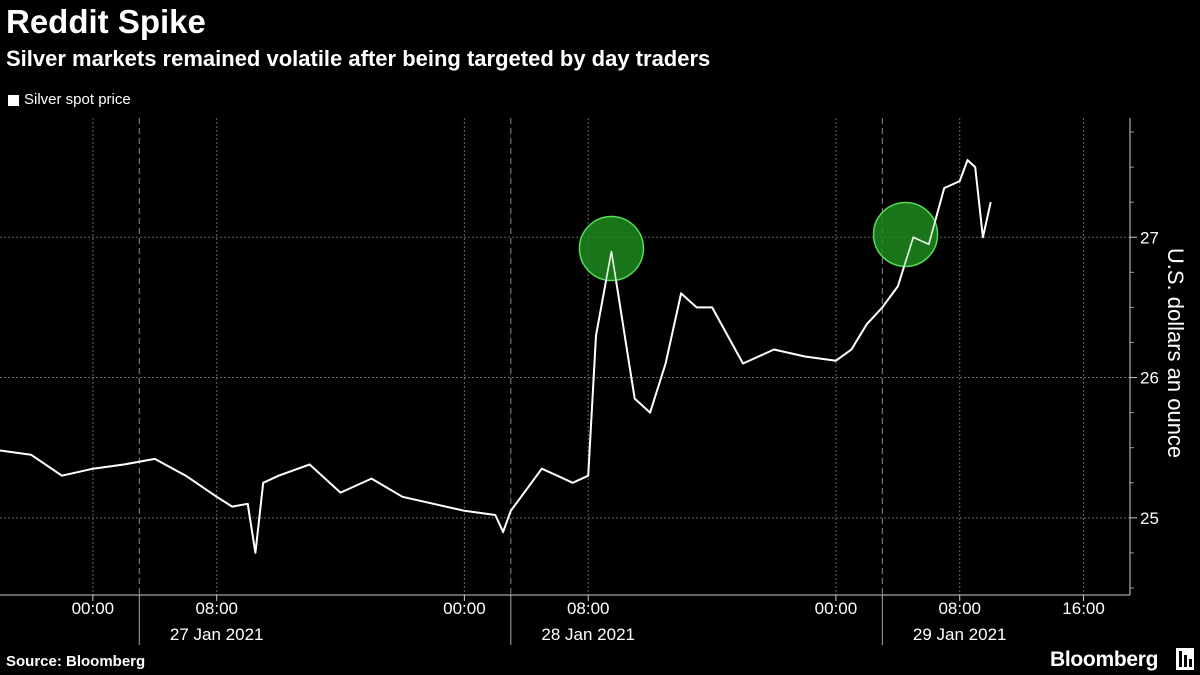  I want to click on y-tick-label: 27, so click(1149, 237).